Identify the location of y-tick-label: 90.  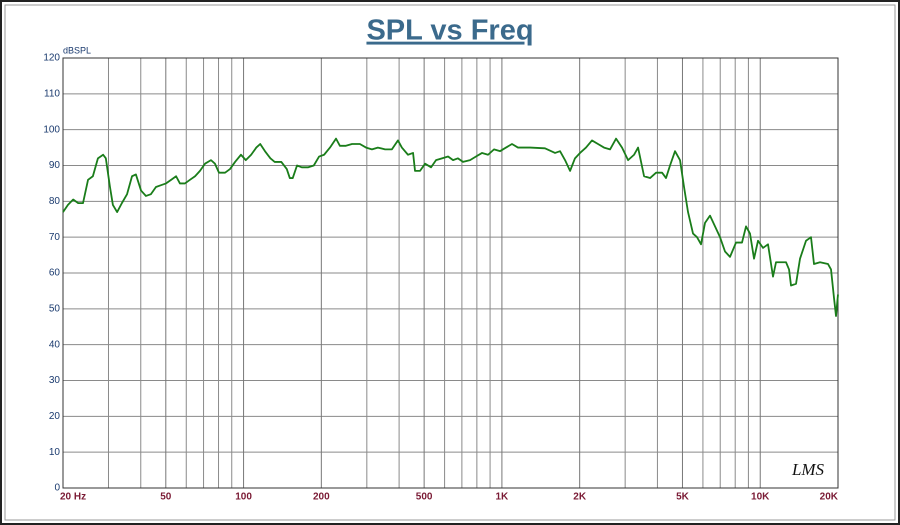
(55, 165).